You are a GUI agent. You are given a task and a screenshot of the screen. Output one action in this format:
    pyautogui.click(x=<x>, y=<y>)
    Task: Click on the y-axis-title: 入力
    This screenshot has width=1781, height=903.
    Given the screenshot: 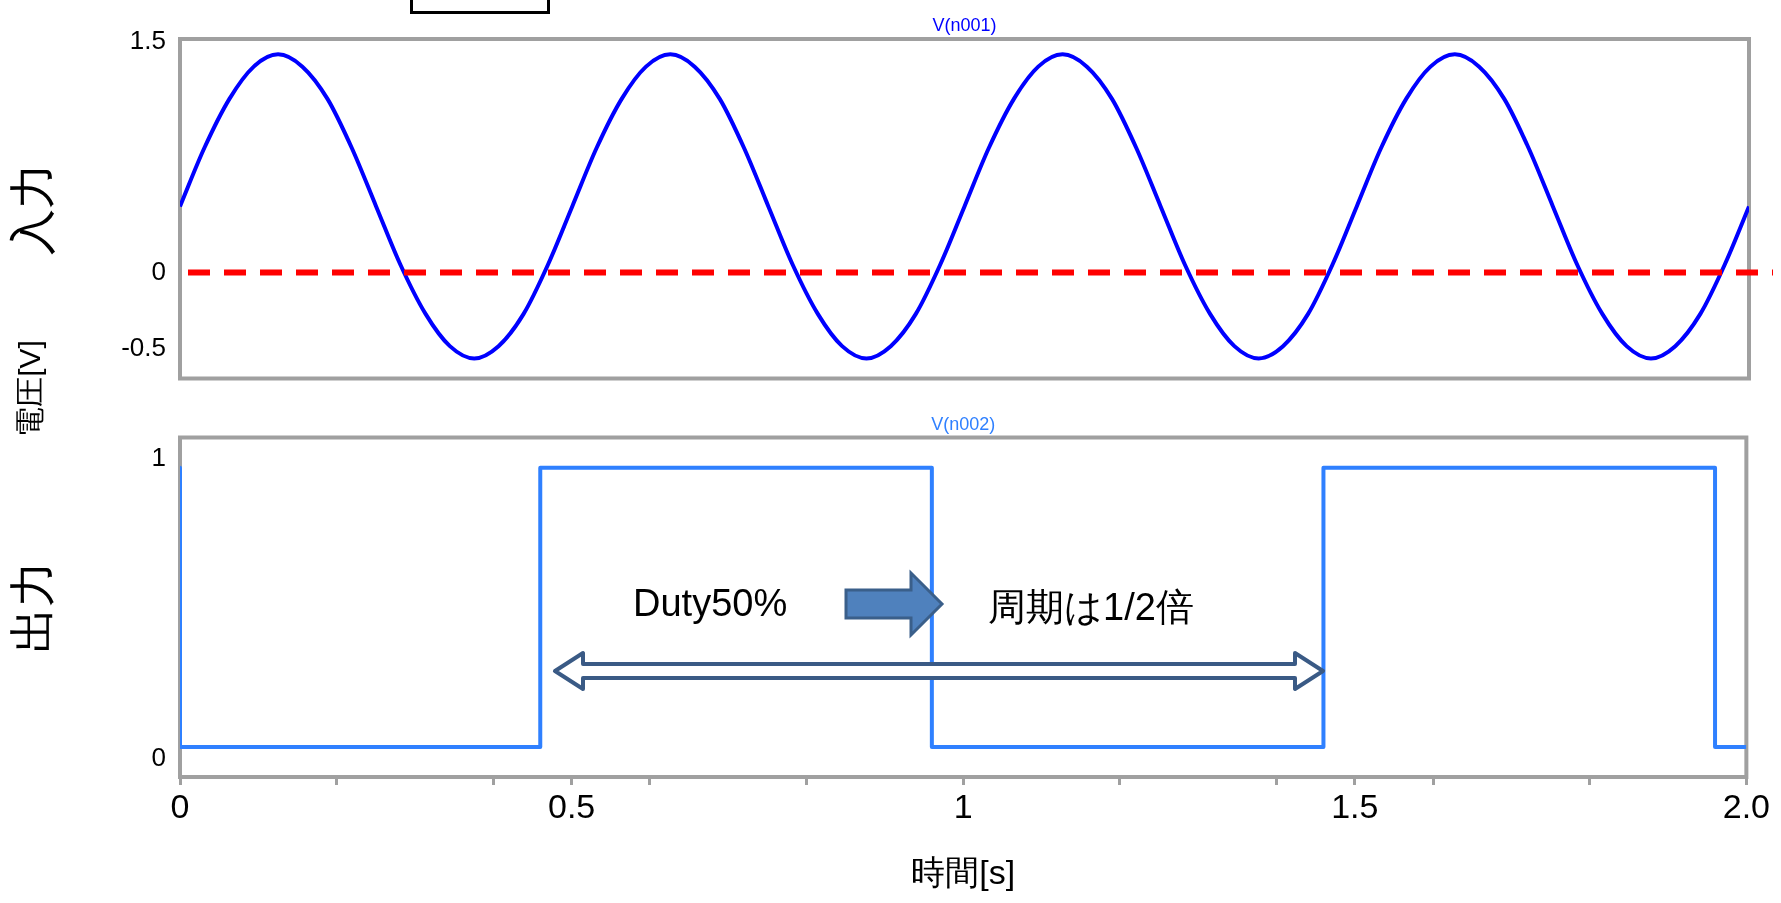 What is the action you would take?
    pyautogui.click(x=32, y=208)
    